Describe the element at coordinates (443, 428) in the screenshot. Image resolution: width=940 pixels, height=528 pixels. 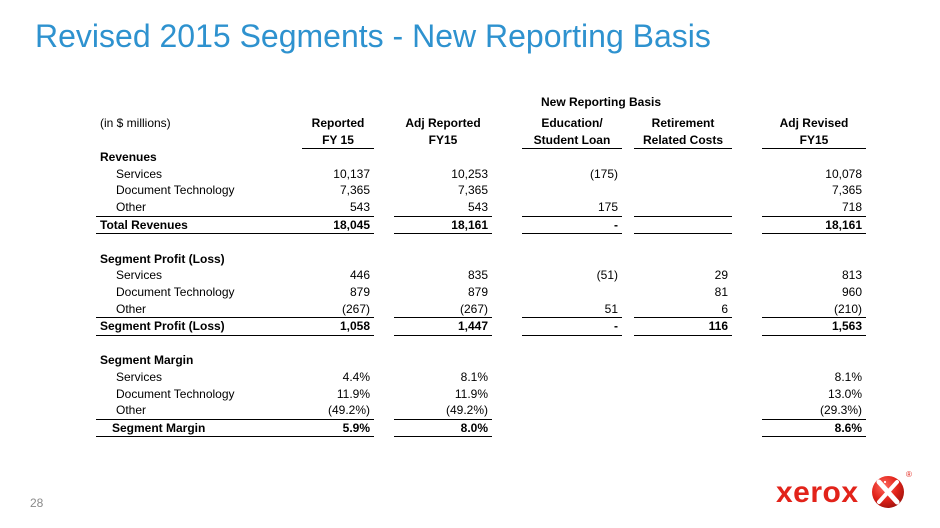
I see `cell-value: 8.0%` at that location.